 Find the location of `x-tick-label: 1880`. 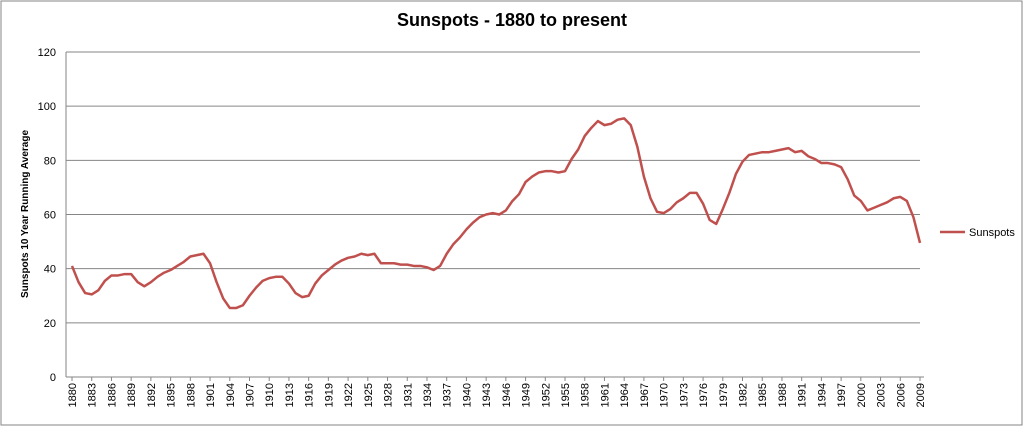

x-tick-label: 1880 is located at coordinates (73, 395).